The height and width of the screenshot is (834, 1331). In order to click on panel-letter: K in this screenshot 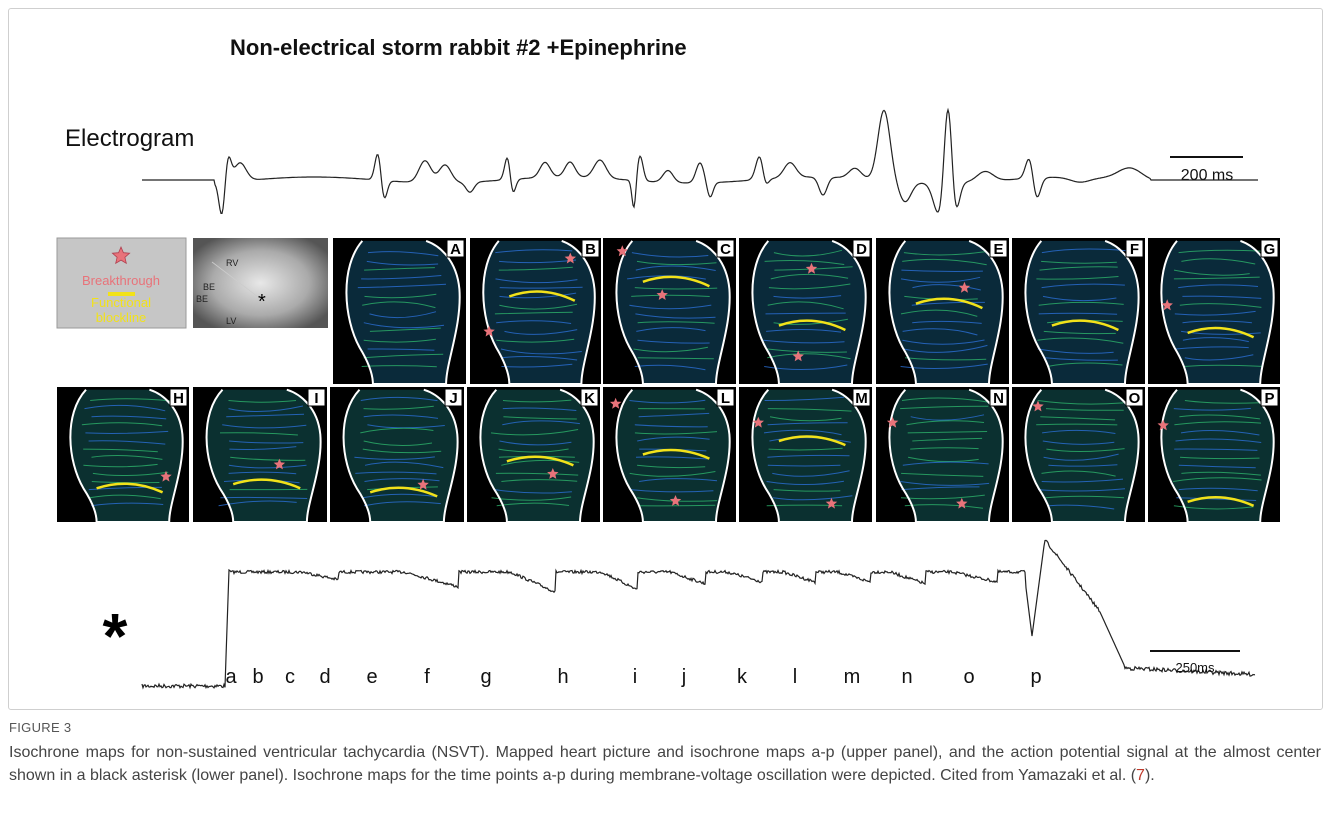, I will do `click(589, 398)`.